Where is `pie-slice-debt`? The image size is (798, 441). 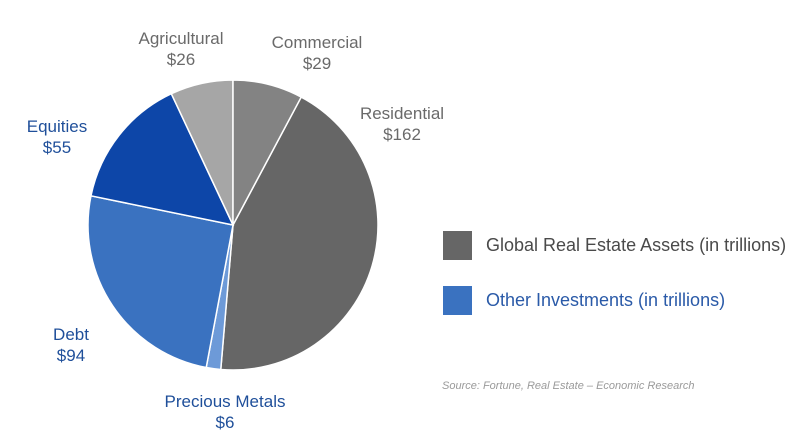
pie-slice-debt is located at coordinates (160, 281).